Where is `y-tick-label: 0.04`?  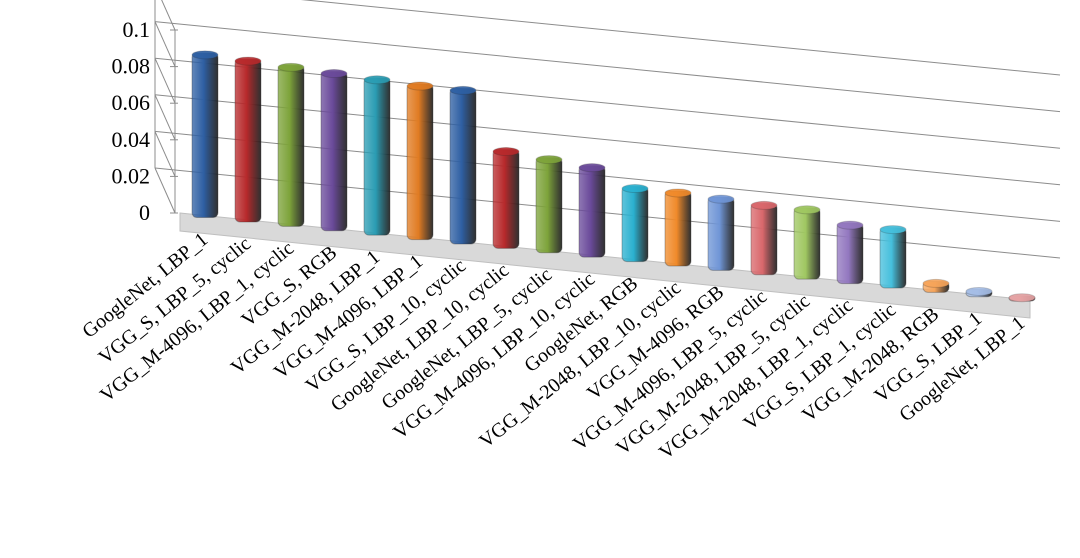
y-tick-label: 0.04 is located at coordinates (131, 139).